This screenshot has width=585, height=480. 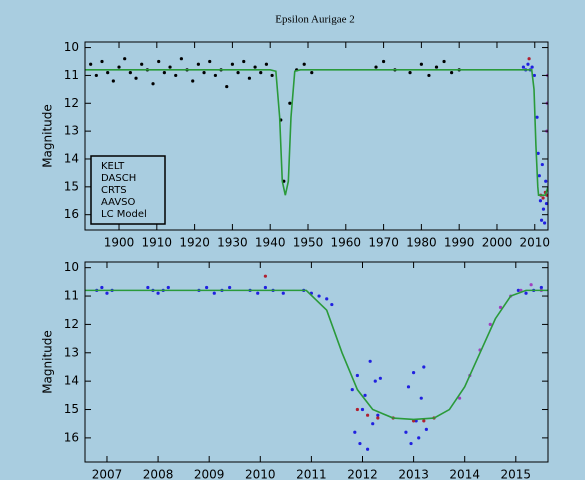 I want to click on legend-label: LC Model, so click(x=124, y=214).